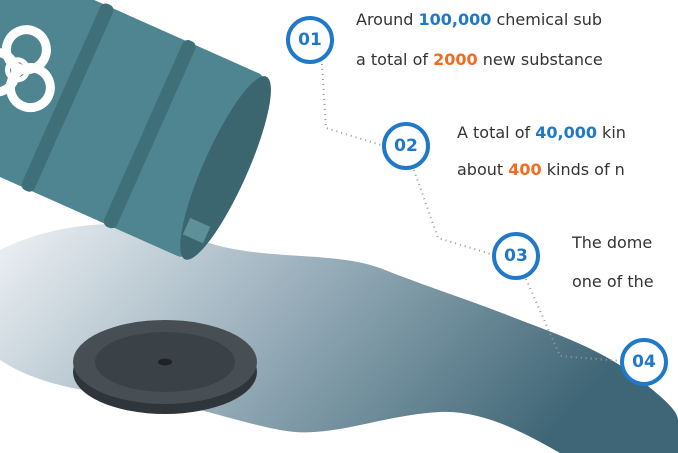 Image resolution: width=678 pixels, height=453 pixels. I want to click on text-segment: kin, so click(611, 132).